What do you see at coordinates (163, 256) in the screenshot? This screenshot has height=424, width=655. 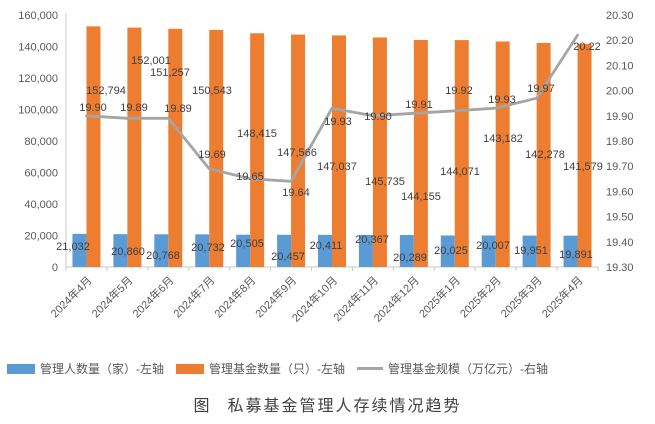 I see `data-label-managers: 20,768` at bounding box center [163, 256].